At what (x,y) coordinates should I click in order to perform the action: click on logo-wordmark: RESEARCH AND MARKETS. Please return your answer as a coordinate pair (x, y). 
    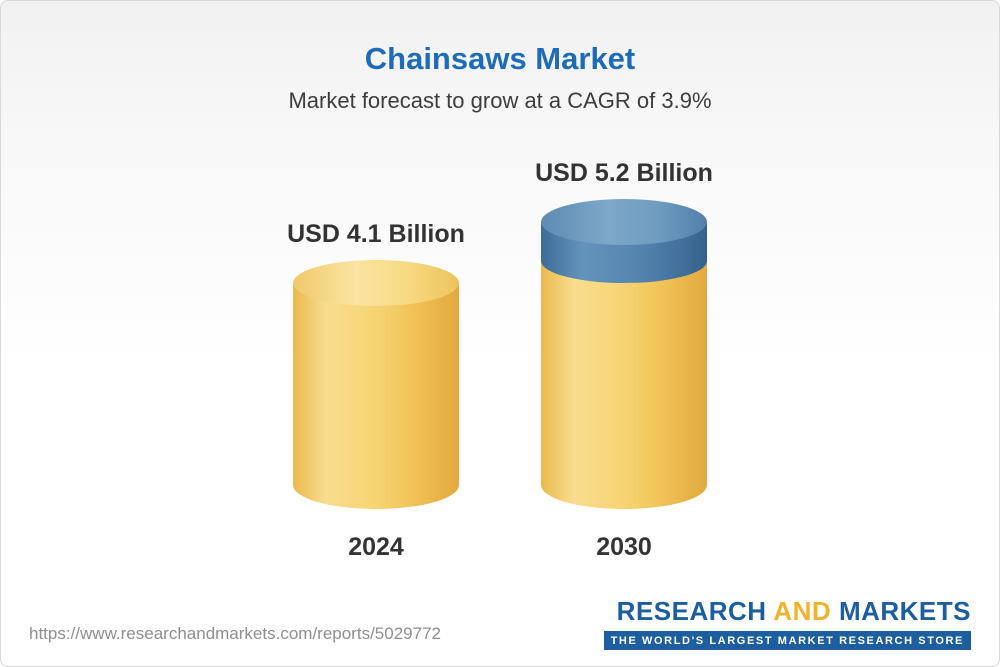
    Looking at the image, I should click on (787, 611).